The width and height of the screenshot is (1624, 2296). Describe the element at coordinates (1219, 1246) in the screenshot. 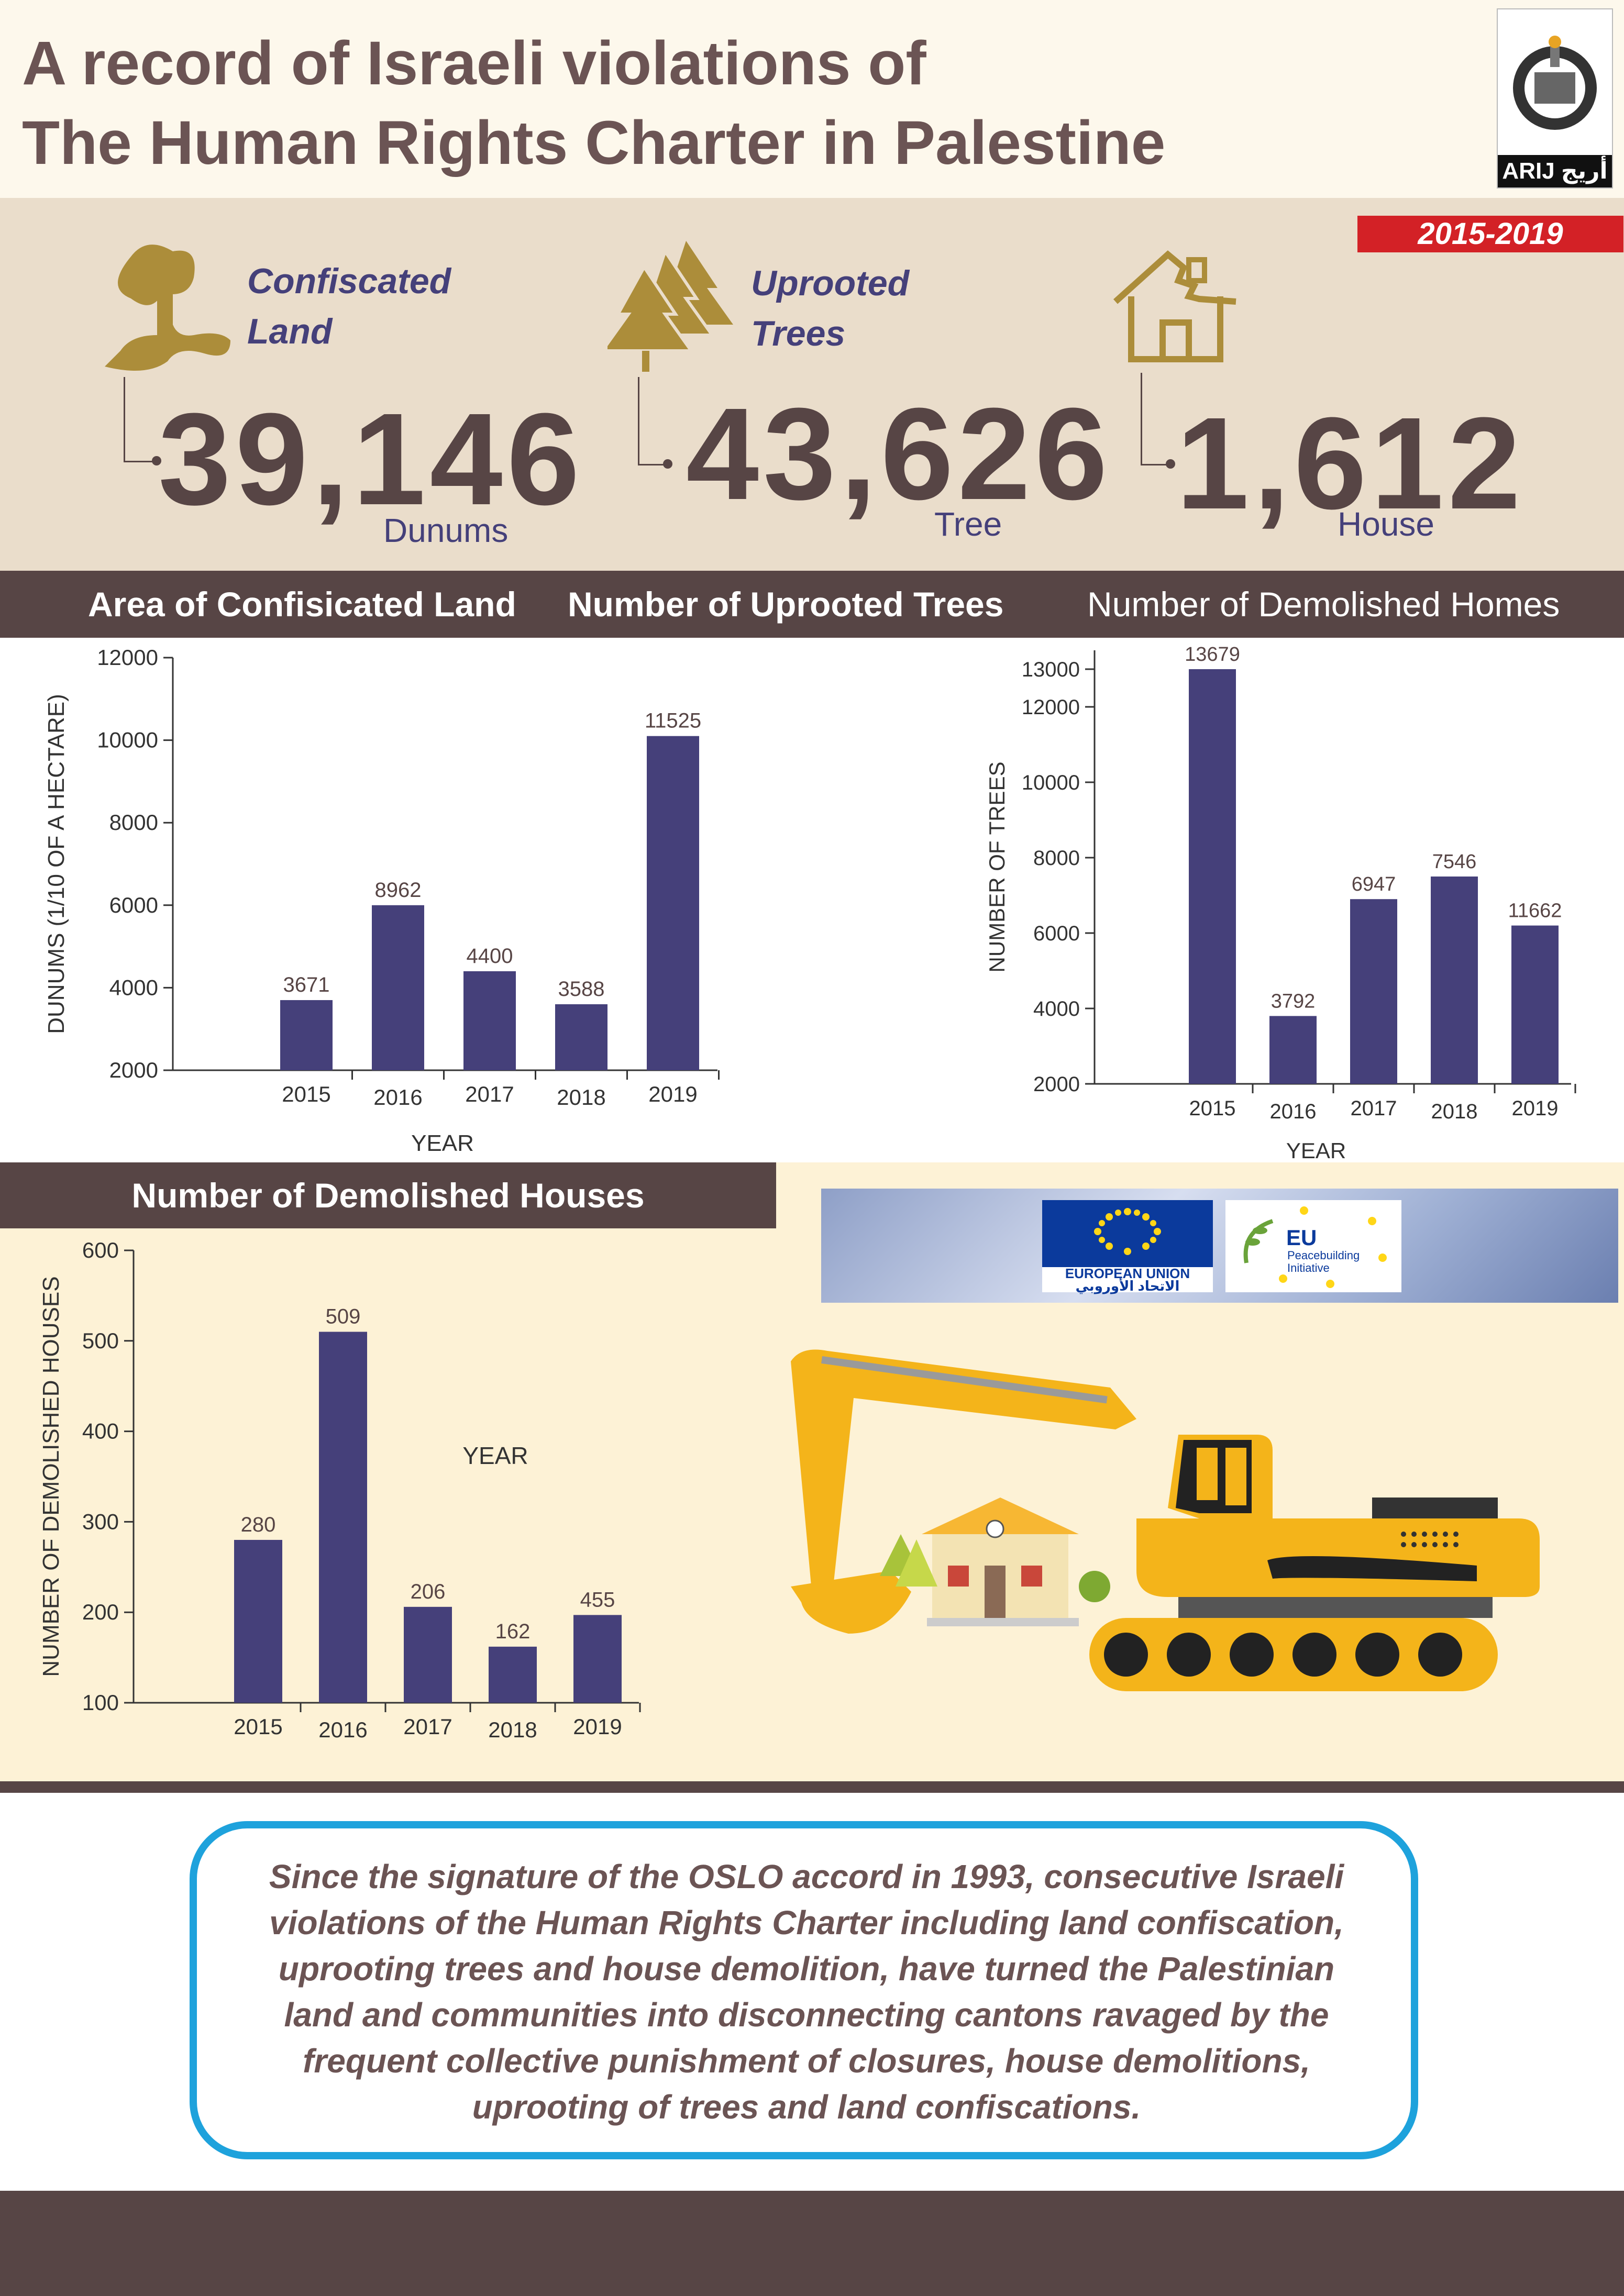

I see `eu-banner` at that location.